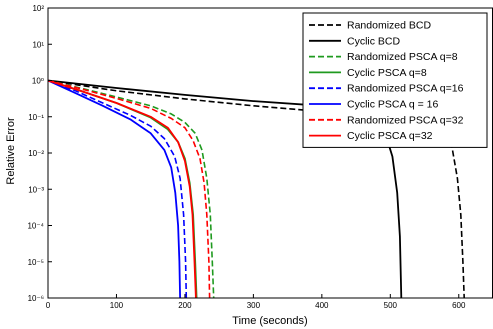 The image size is (493, 329). I want to click on legend-label-0: Randomized BCD, so click(389, 26).